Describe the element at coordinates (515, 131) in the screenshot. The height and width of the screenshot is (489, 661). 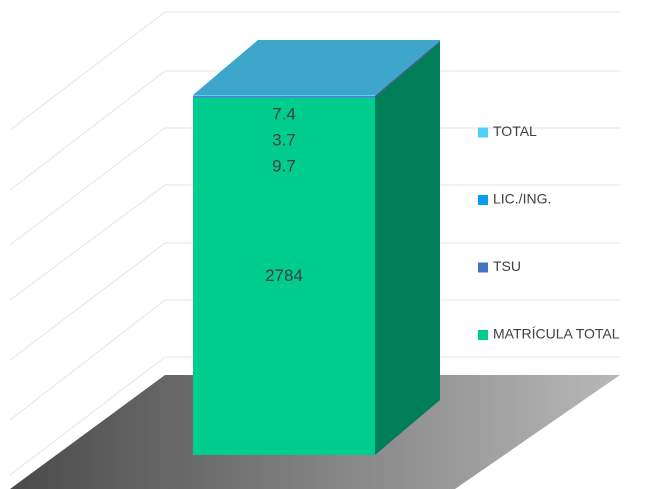
I see `legend-label: TOTAL` at that location.